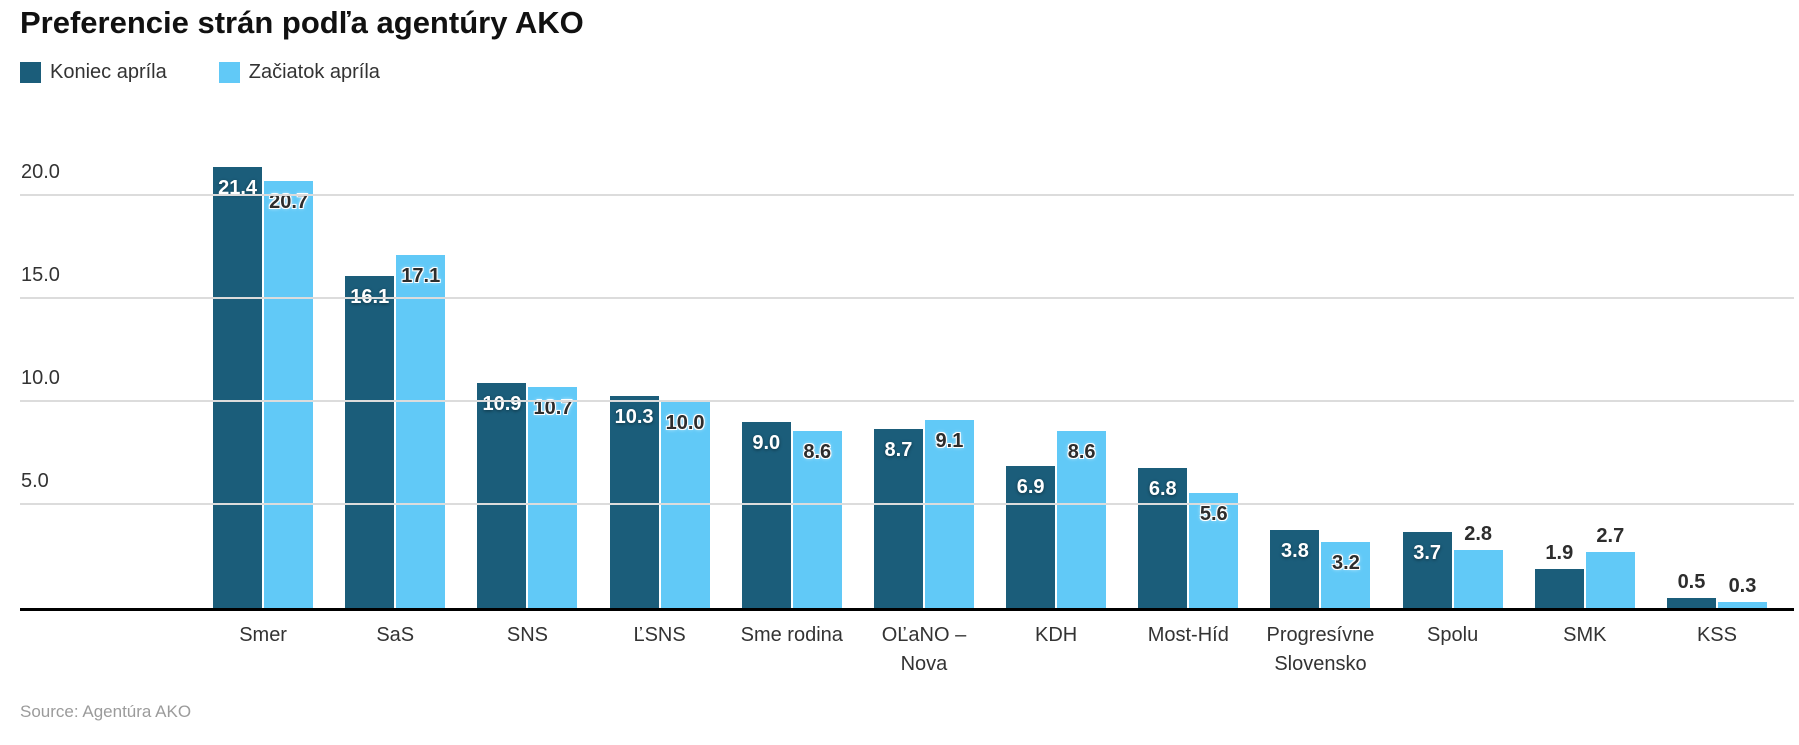 This screenshot has width=1799, height=745. I want to click on x-axis-label: KSS, so click(1716, 635).